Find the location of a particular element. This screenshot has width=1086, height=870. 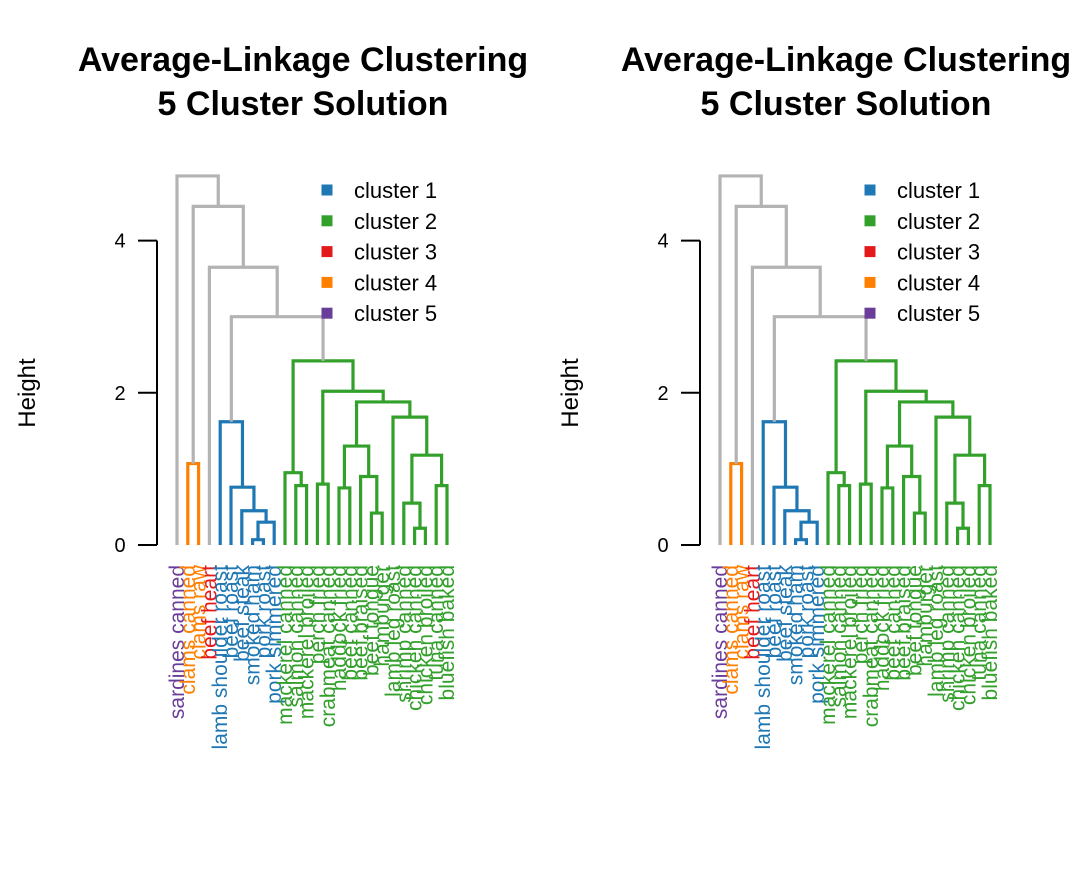

chart-subtitle: 5 Cluster Solution is located at coordinates (846, 104).